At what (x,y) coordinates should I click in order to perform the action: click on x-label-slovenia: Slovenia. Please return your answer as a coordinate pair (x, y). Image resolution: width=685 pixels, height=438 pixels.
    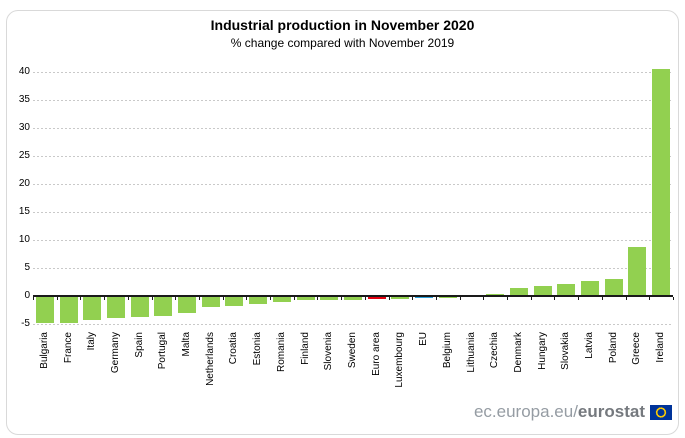
    Looking at the image, I should click on (329, 351).